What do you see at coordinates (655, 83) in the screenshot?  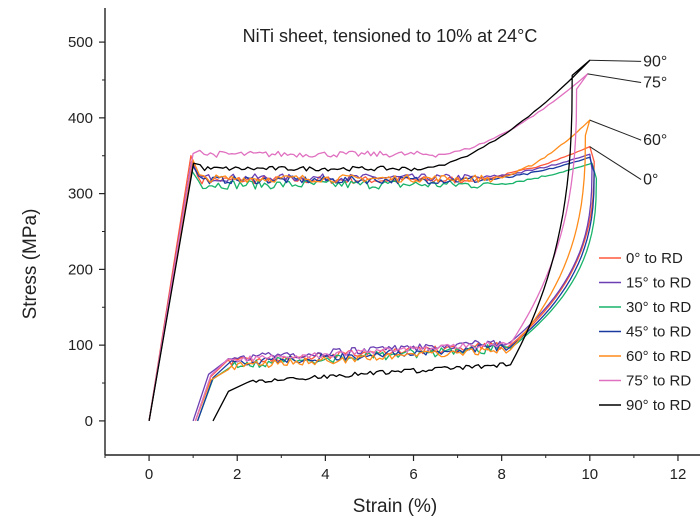 I see `annotation-label: 75°` at bounding box center [655, 83].